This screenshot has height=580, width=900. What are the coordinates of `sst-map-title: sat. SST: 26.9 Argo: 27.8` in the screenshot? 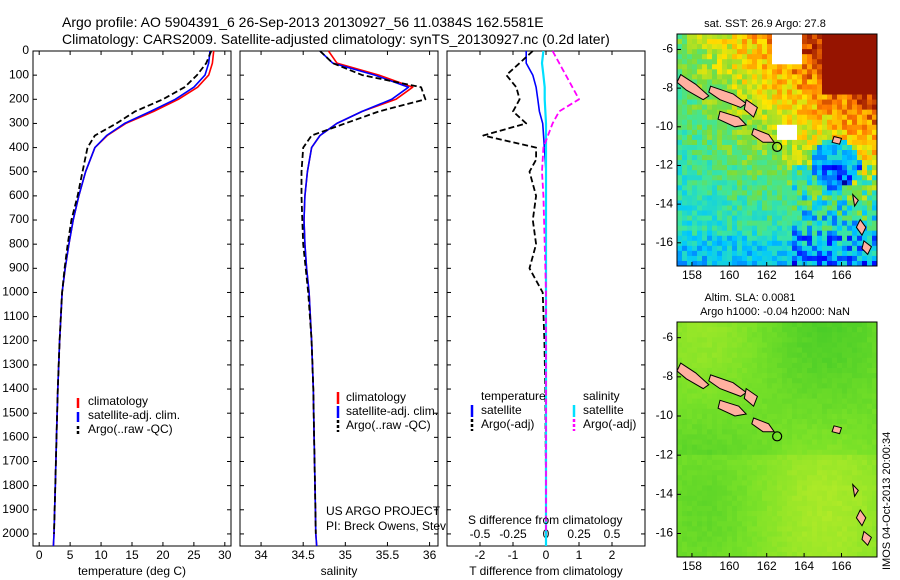 It's located at (765, 24).